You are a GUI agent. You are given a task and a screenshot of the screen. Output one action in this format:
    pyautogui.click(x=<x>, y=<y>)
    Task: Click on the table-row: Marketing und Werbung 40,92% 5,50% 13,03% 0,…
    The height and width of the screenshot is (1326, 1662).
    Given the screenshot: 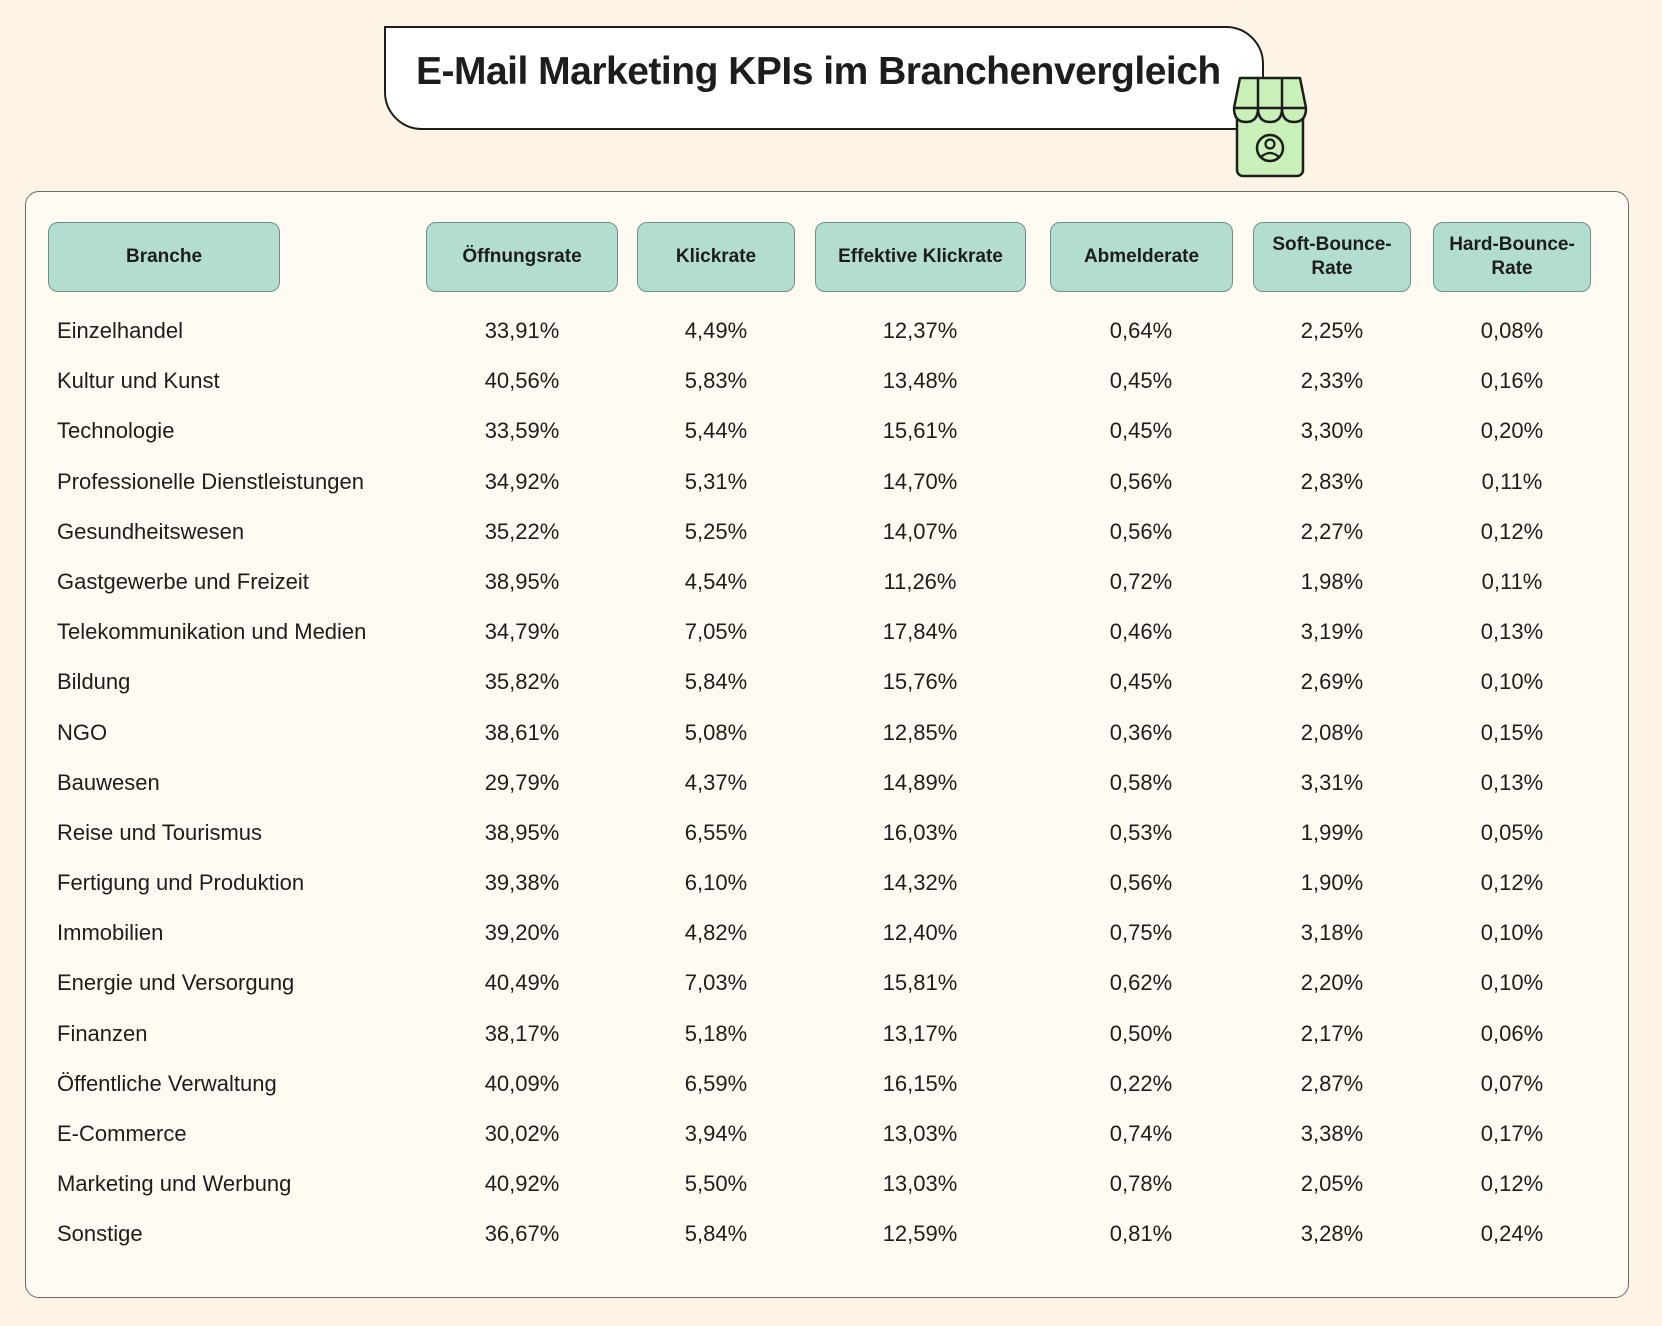 What is the action you would take?
    pyautogui.click(x=827, y=1184)
    